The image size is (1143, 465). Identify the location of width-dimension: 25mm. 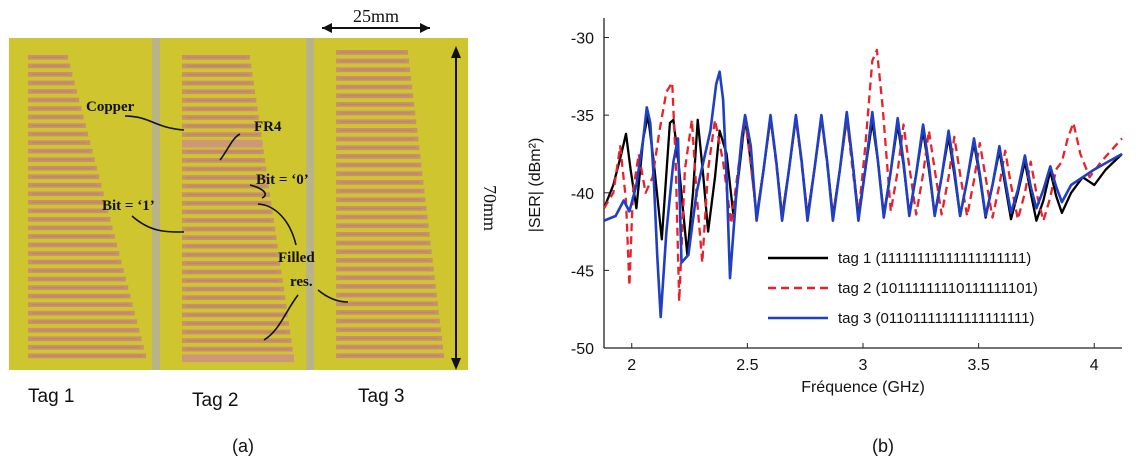
(376, 19).